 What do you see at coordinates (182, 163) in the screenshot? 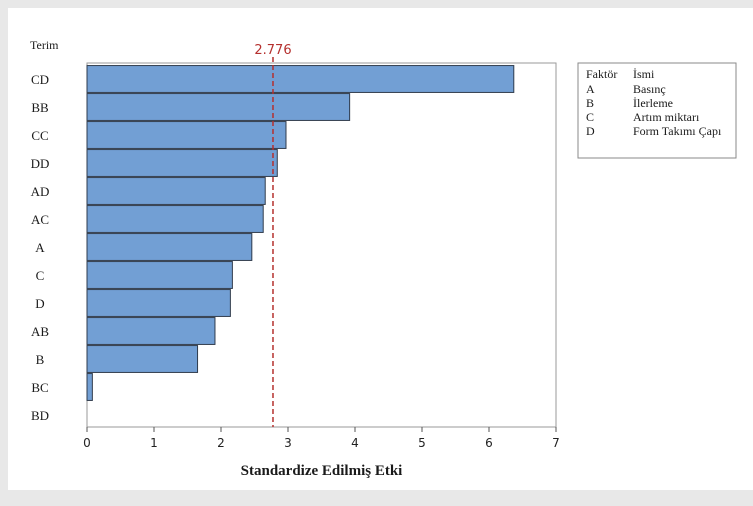
I see `bar-dd` at bounding box center [182, 163].